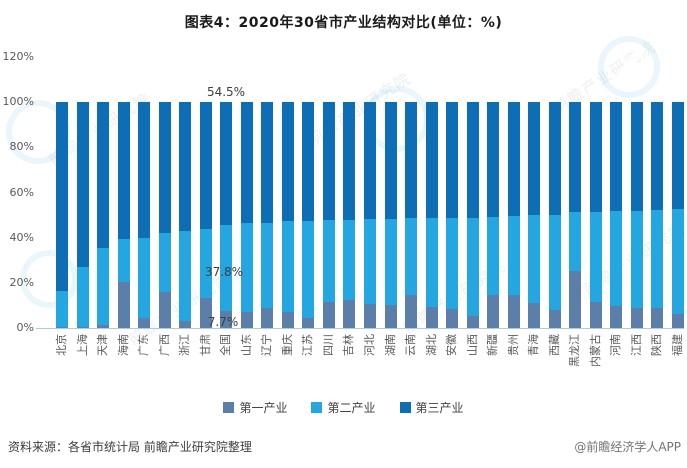 The image size is (687, 468). What do you see at coordinates (431, 215) in the screenshot?
I see `bar-湖北` at bounding box center [431, 215].